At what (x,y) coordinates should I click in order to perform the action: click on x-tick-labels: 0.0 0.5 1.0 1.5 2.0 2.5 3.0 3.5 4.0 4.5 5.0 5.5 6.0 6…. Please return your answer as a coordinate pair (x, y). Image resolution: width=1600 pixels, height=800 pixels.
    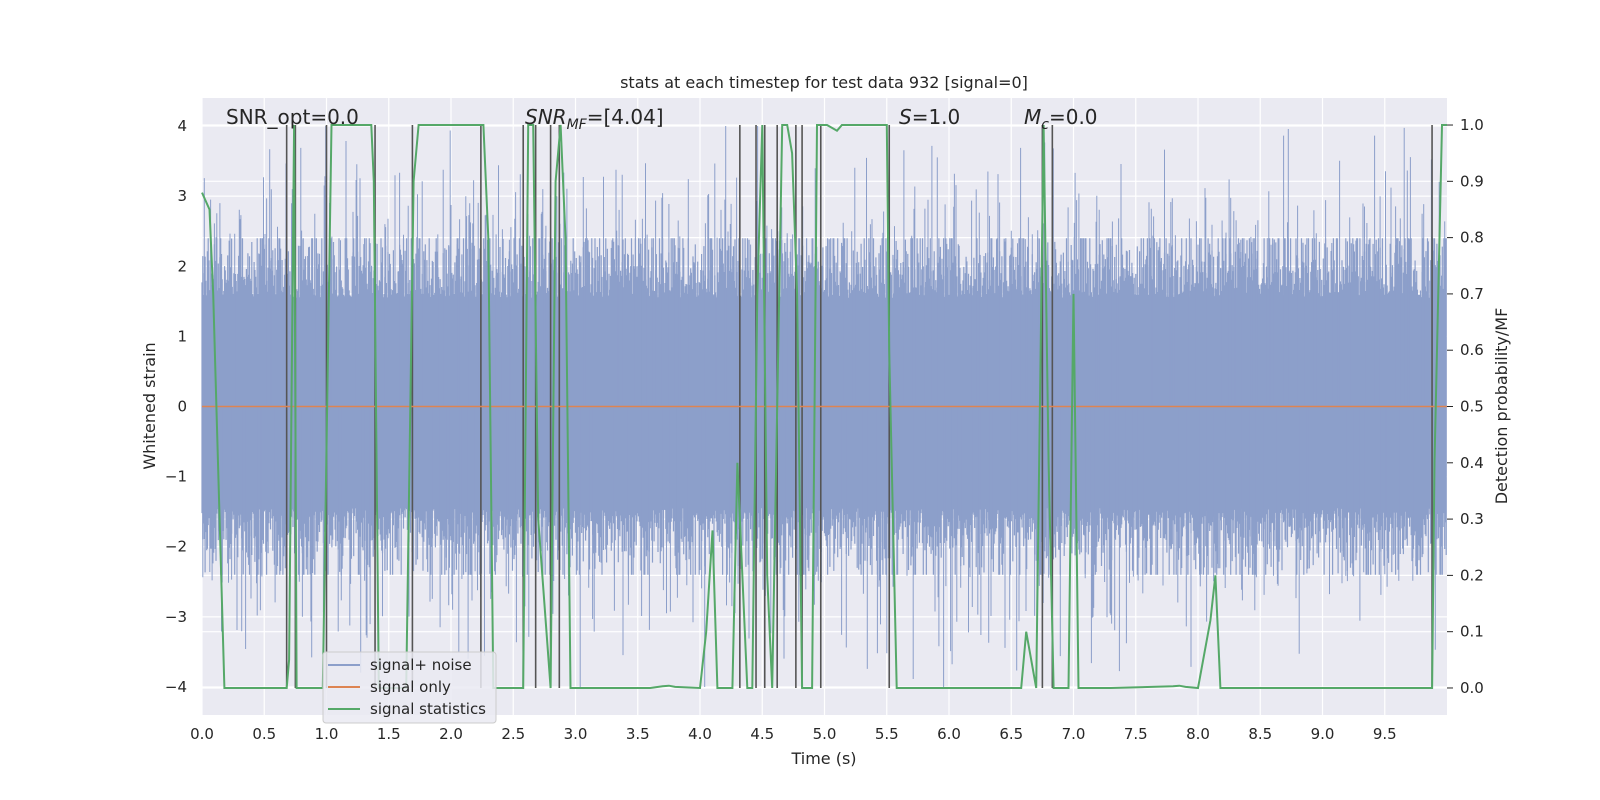
    Looking at the image, I should click on (793, 734).